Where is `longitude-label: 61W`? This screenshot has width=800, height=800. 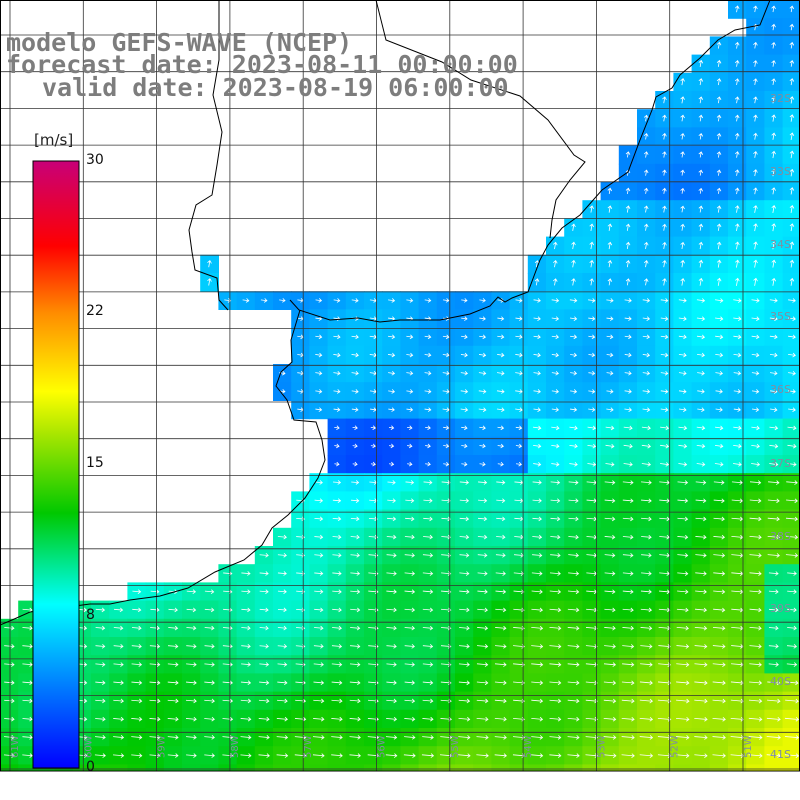
longitude-label: 61W is located at coordinates (15, 746).